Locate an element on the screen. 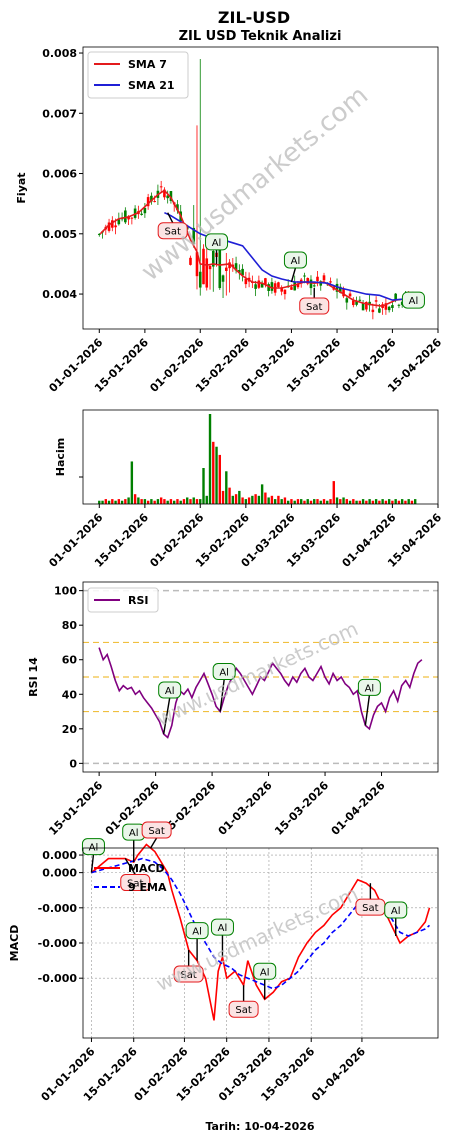  rsi-signal-1-box is located at coordinates (224, 672).